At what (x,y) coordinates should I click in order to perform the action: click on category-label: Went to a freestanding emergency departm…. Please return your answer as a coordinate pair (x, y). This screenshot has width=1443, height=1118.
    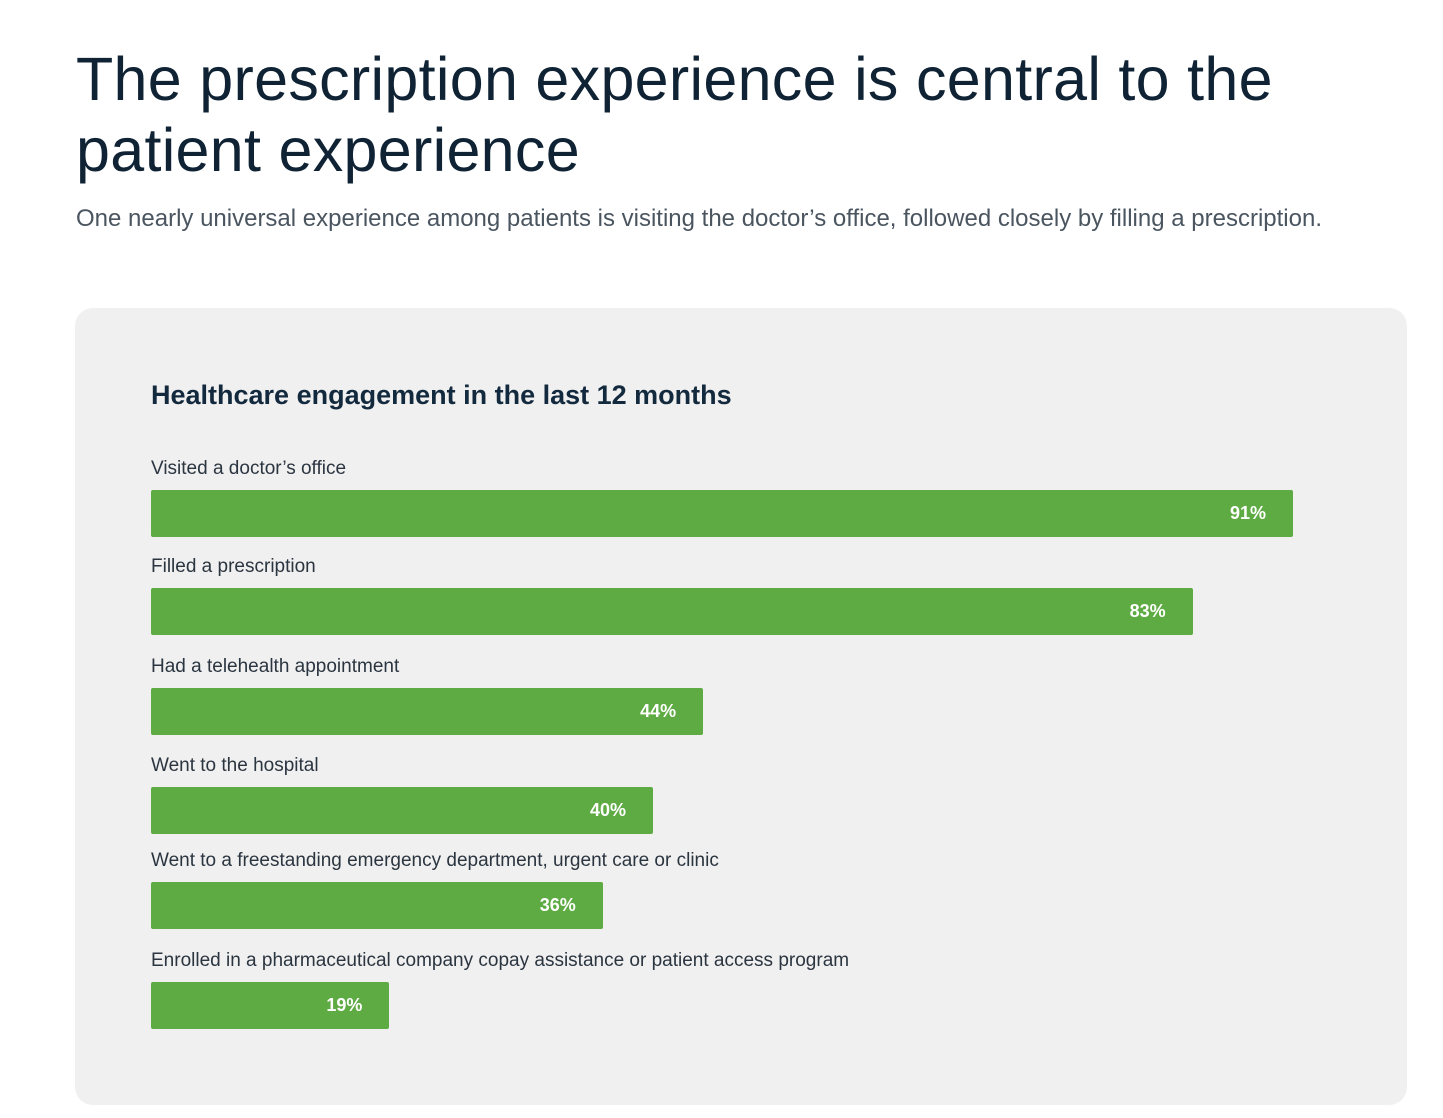
    Looking at the image, I should click on (435, 860).